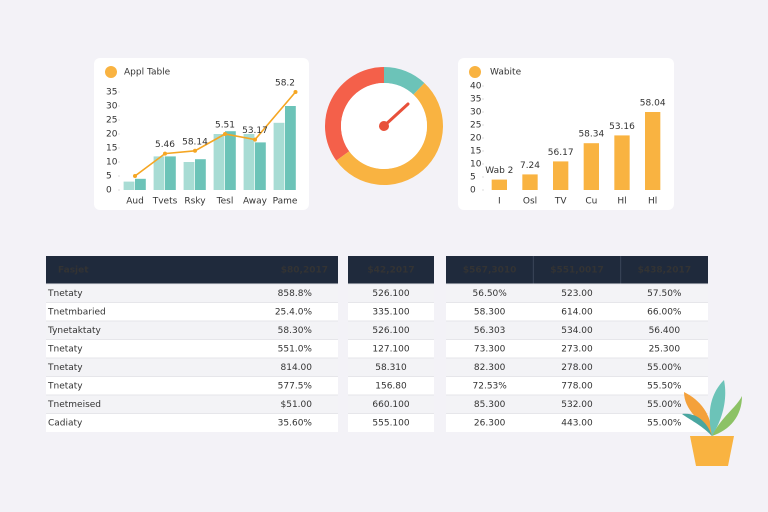 The width and height of the screenshot is (768, 512). What do you see at coordinates (109, 191) in the screenshot?
I see `y-tick-label: 0` at bounding box center [109, 191].